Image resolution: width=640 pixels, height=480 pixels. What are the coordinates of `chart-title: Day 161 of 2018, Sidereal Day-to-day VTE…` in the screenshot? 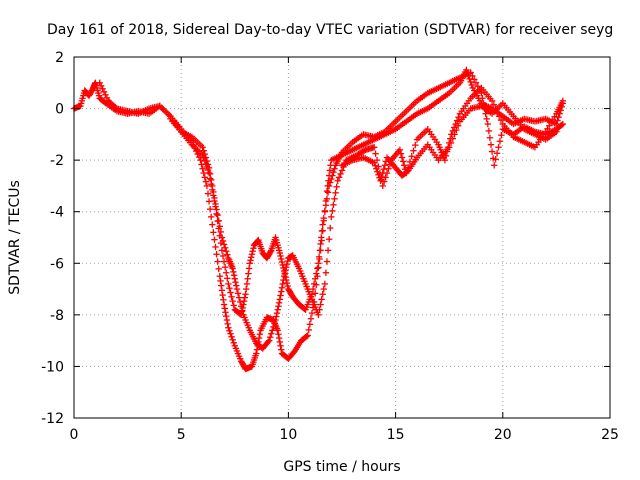 It's located at (330, 30).